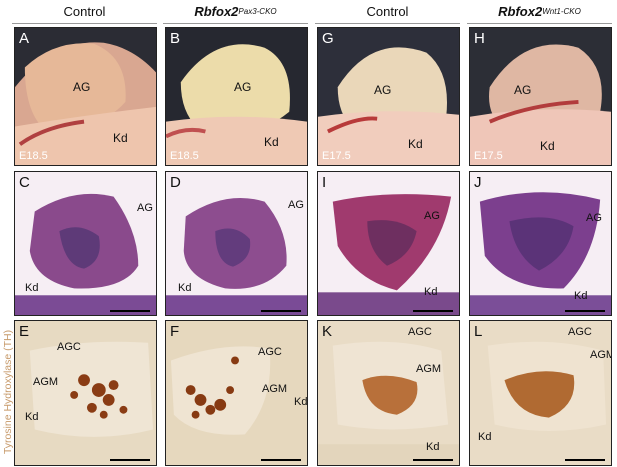 This screenshot has height=467, width=617. Describe the element at coordinates (24, 331) in the screenshot. I see `panel-letter: E` at that location.